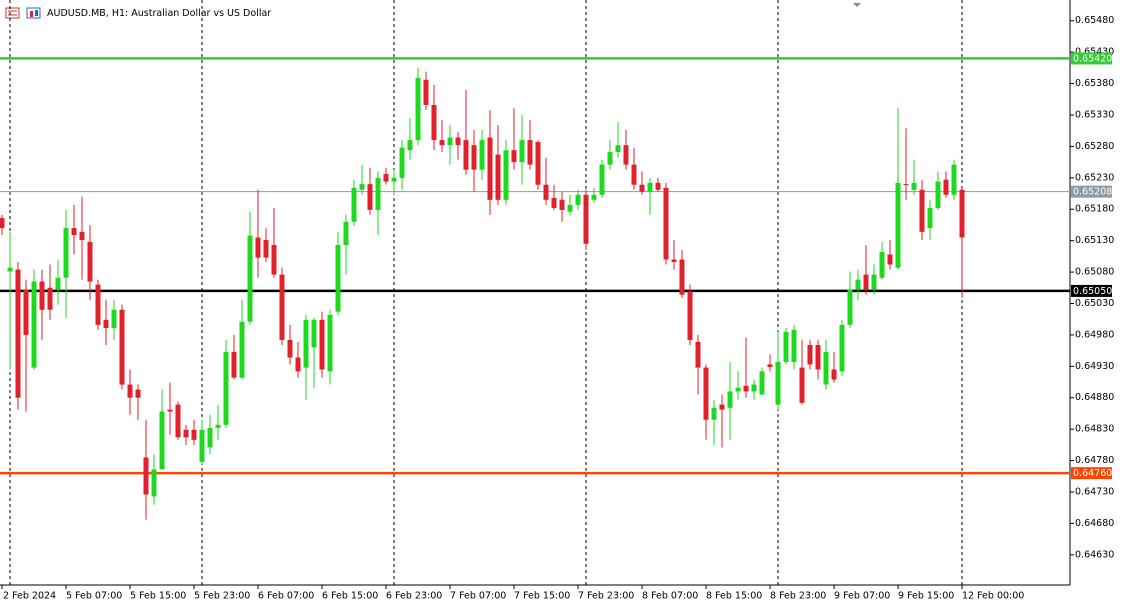 This screenshot has height=605, width=1123. Describe the element at coordinates (734, 596) in the screenshot. I see `x-tick-label: 8 Feb 15:00` at that location.